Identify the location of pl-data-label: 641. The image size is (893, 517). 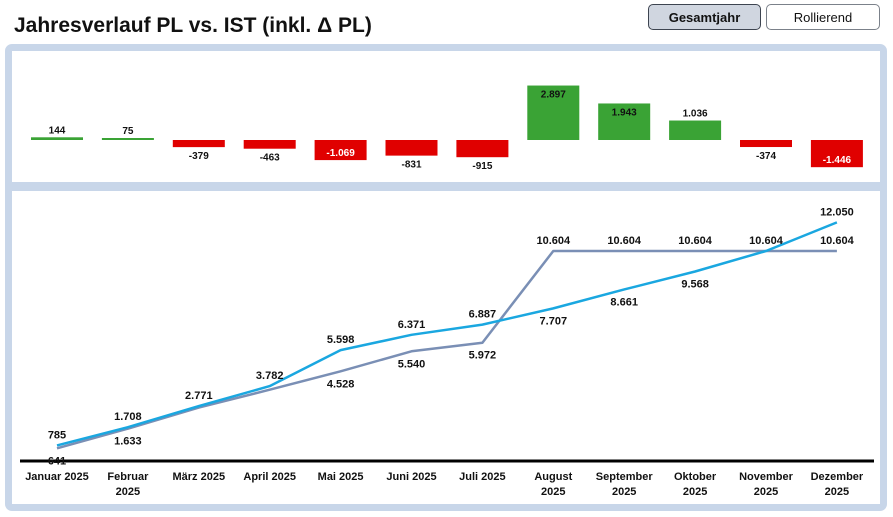
(57, 461).